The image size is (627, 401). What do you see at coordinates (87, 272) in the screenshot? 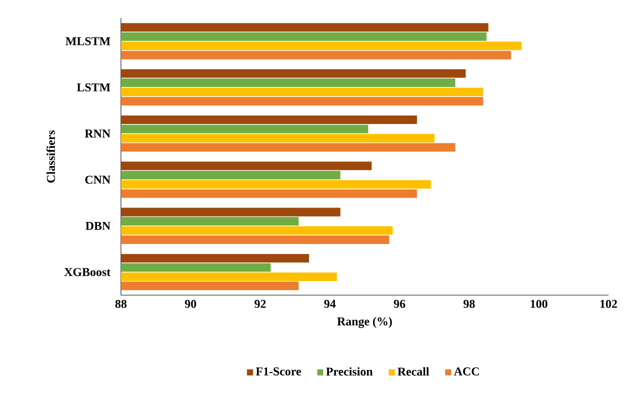
I see `y-tick-label: XGBoost` at bounding box center [87, 272].